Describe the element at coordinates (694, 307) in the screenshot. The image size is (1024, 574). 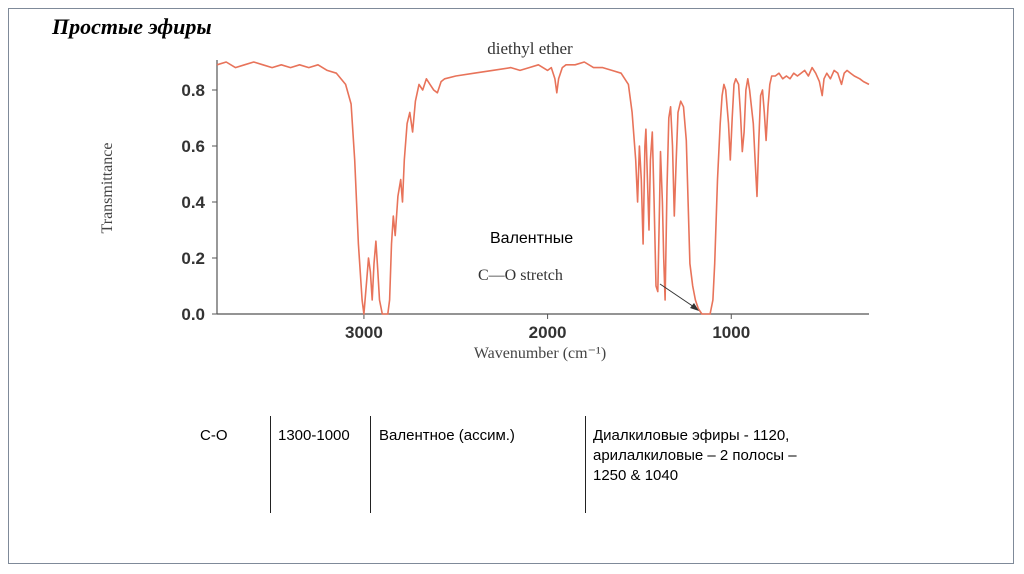
I see `annotation-arrowhead` at that location.